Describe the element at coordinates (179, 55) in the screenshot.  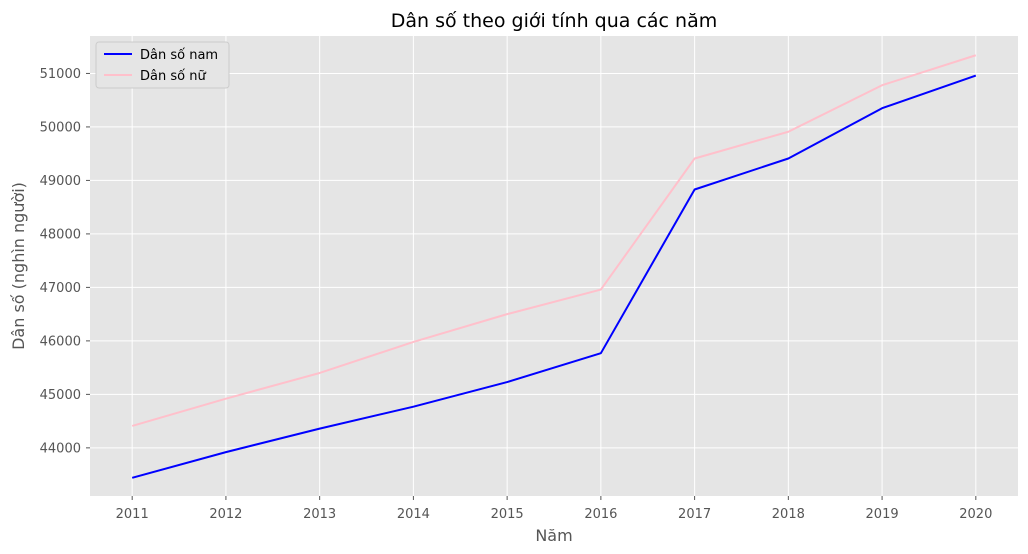
I see `legend-label-male: Dân số nam` at that location.